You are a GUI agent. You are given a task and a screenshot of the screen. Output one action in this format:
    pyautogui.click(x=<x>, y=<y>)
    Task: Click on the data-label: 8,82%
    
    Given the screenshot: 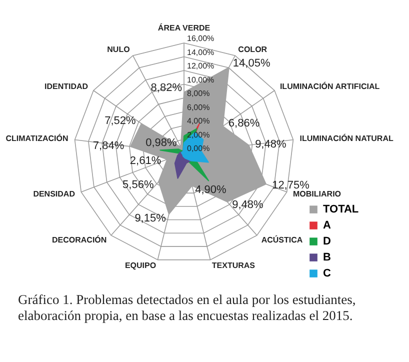 What is the action you would take?
    pyautogui.click(x=166, y=88)
    